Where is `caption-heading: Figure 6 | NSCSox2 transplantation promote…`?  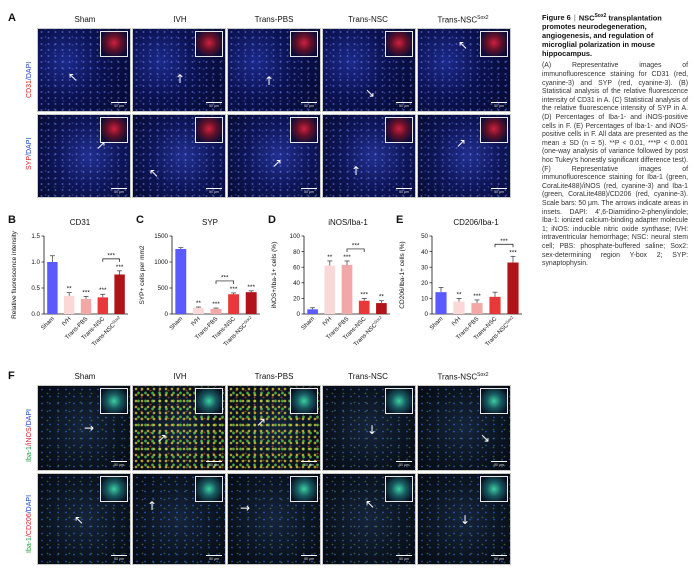
caption-heading: Figure 6 | NSCSox2 transplantation promote… is located at coordinates (602, 36).